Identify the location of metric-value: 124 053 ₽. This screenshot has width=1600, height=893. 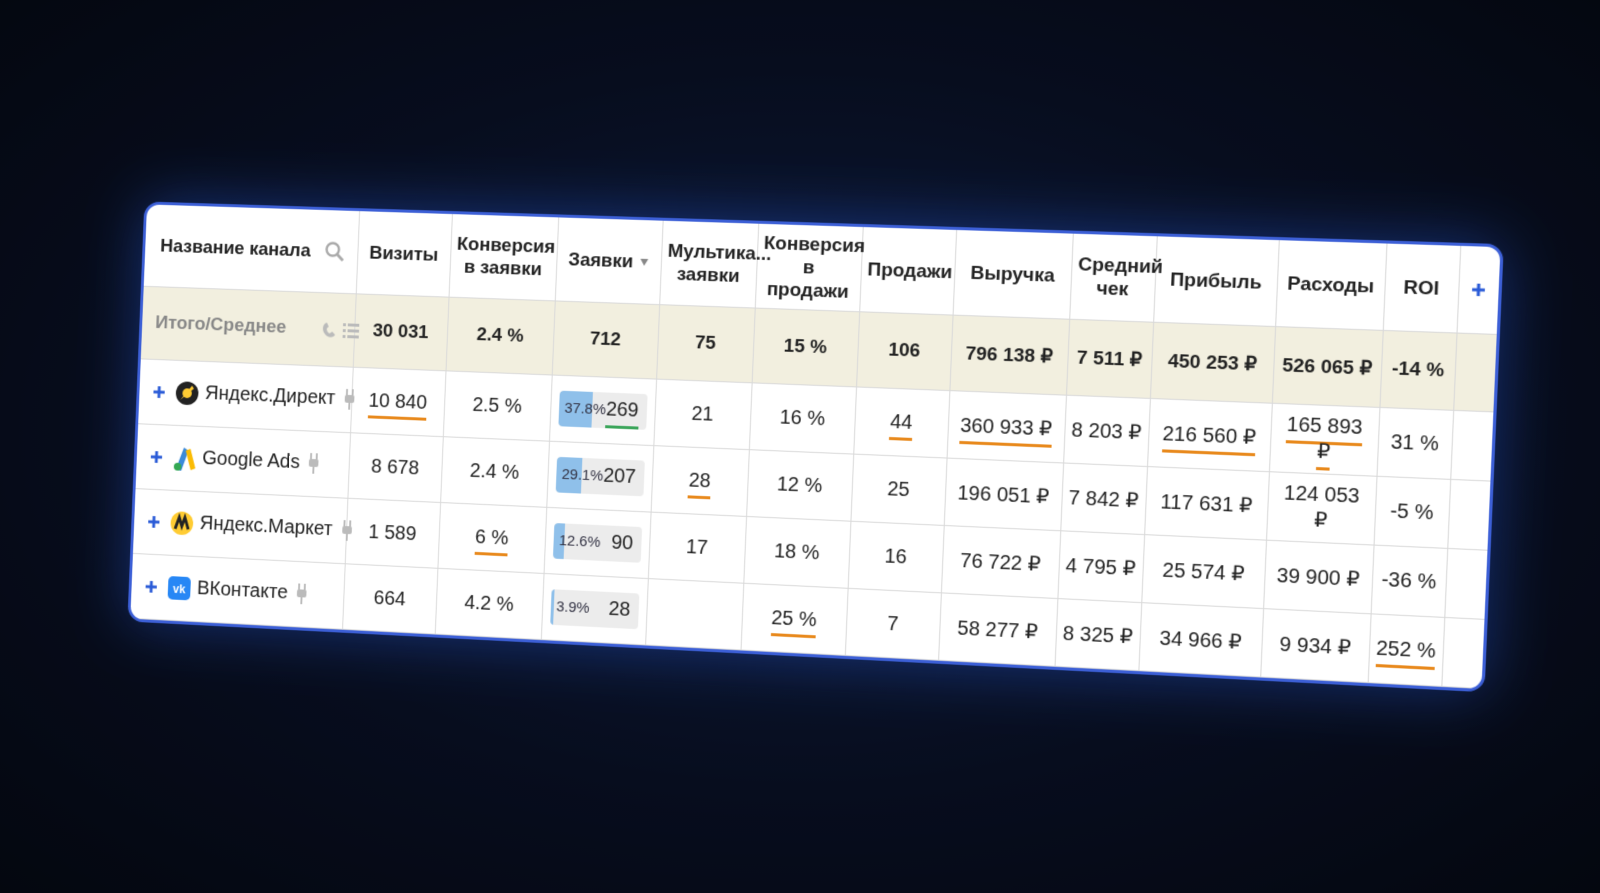
(1322, 507).